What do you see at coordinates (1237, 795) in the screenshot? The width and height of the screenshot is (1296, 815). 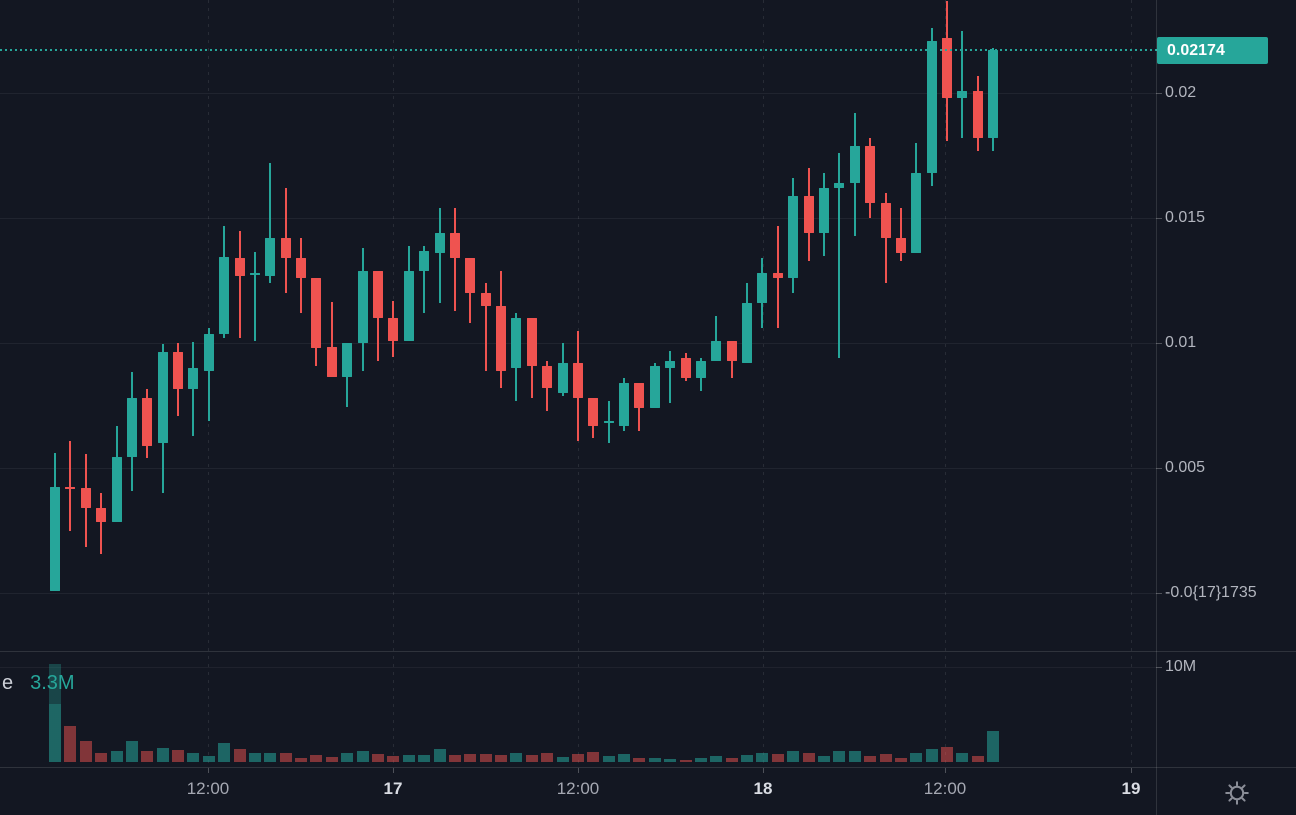 I see `sun-icon` at bounding box center [1237, 795].